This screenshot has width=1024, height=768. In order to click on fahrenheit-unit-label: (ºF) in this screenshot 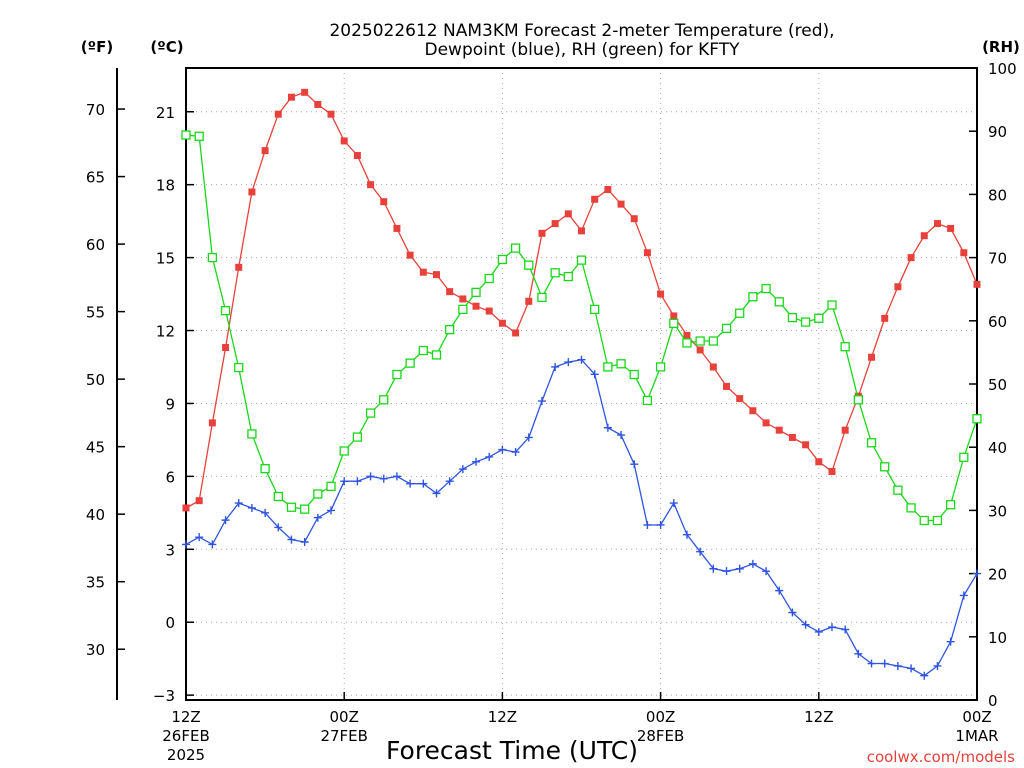, I will do `click(97, 47)`.